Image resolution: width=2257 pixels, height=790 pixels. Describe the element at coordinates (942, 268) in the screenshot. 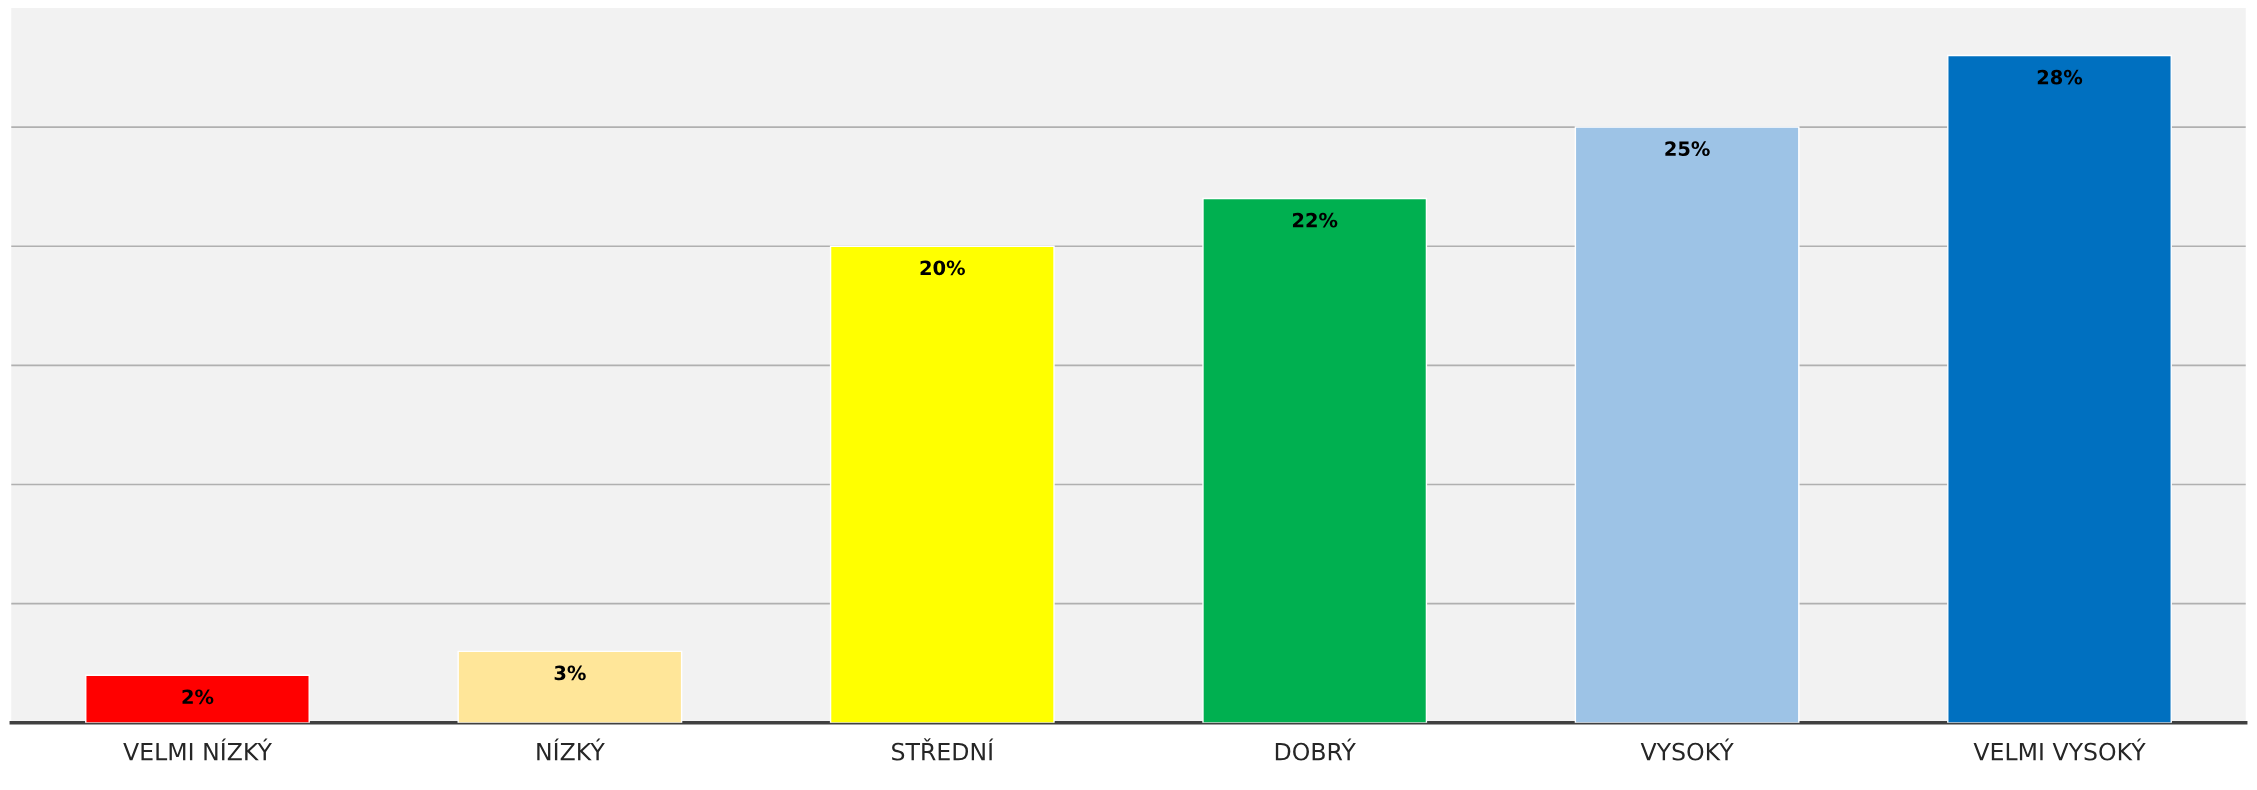

I see `data-label: 20%` at that location.